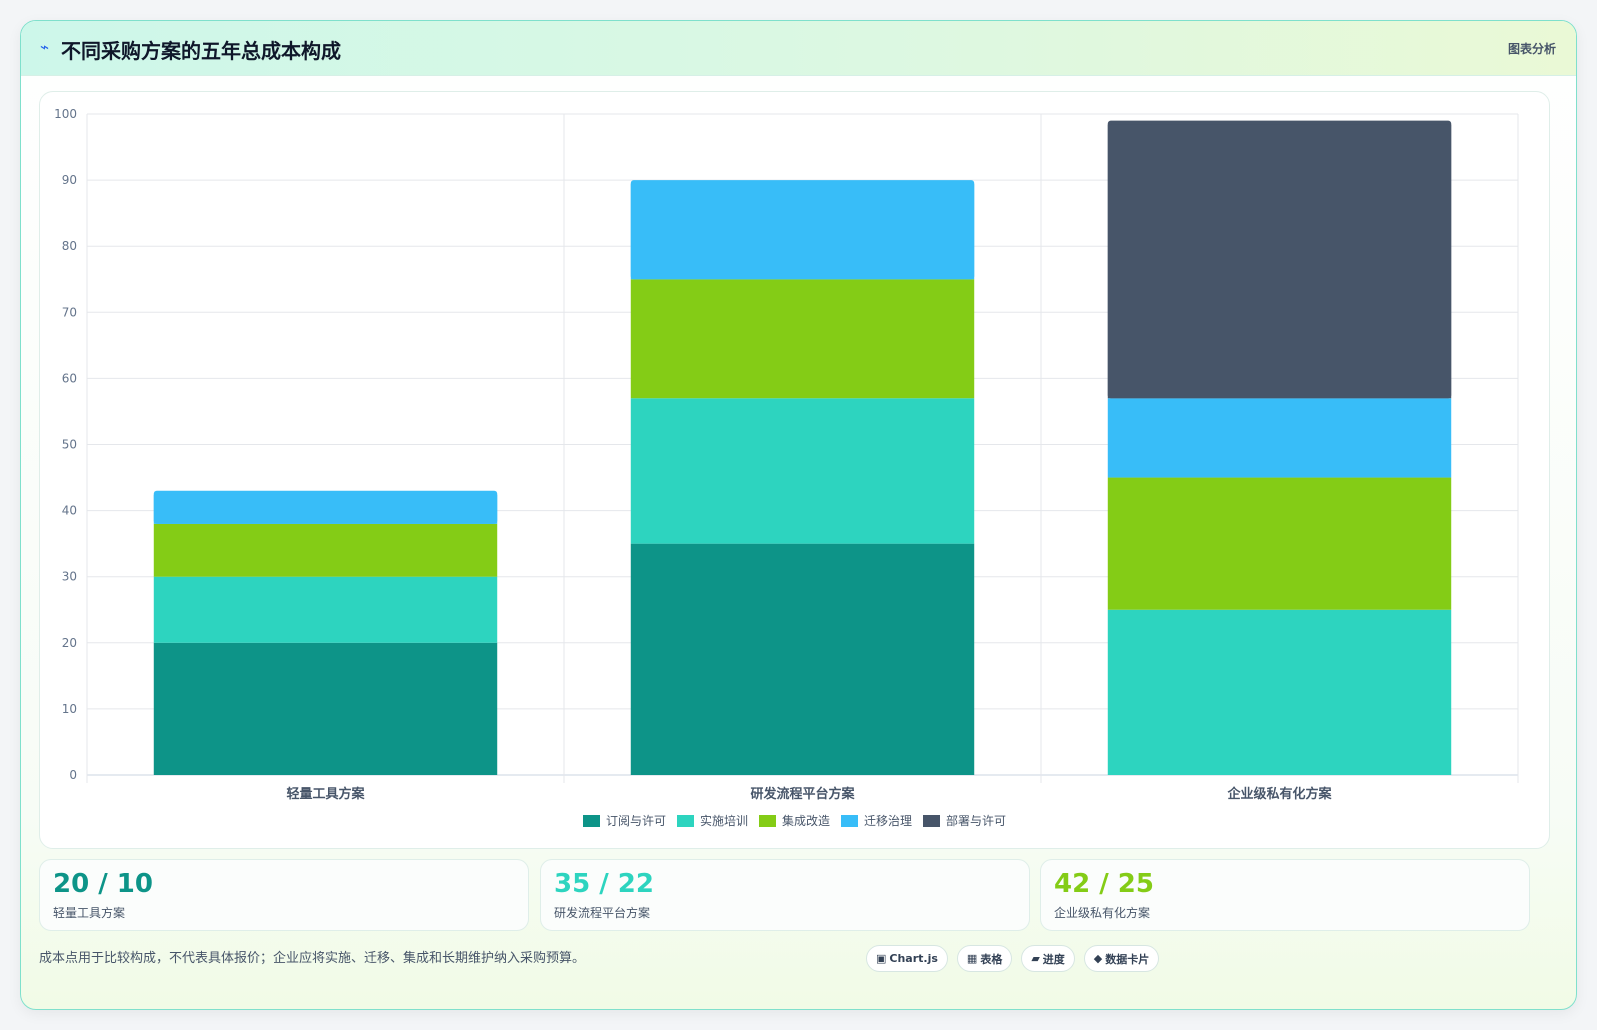 The image size is (1597, 1030). Describe the element at coordinates (798, 48) in the screenshot. I see `panel-header: ⌁ 不同采购方案的五年总成本构成 图表分析` at that location.